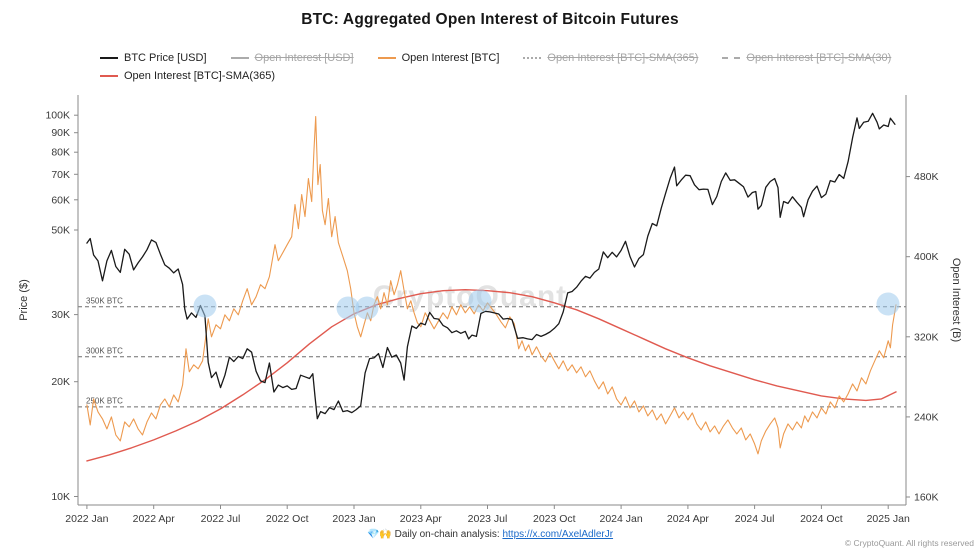  I want to click on right-tick-label: 320K, so click(926, 337).